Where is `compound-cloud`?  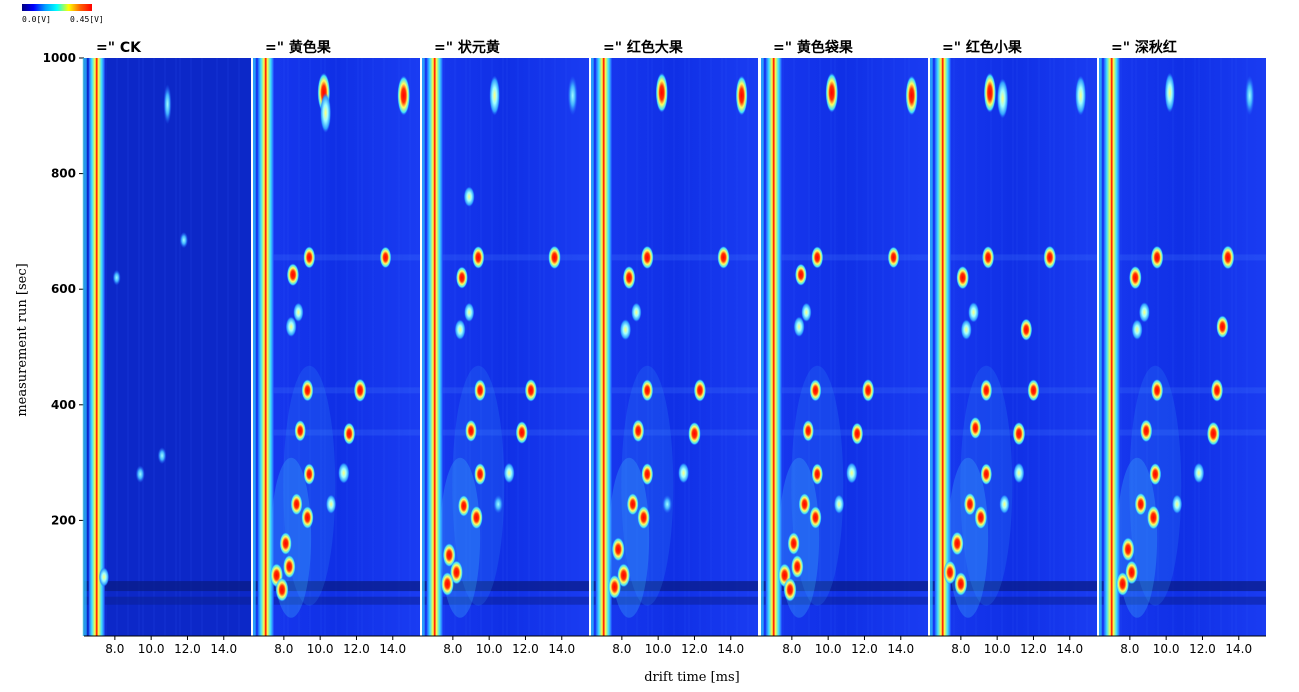 compound-cloud is located at coordinates (478, 485).